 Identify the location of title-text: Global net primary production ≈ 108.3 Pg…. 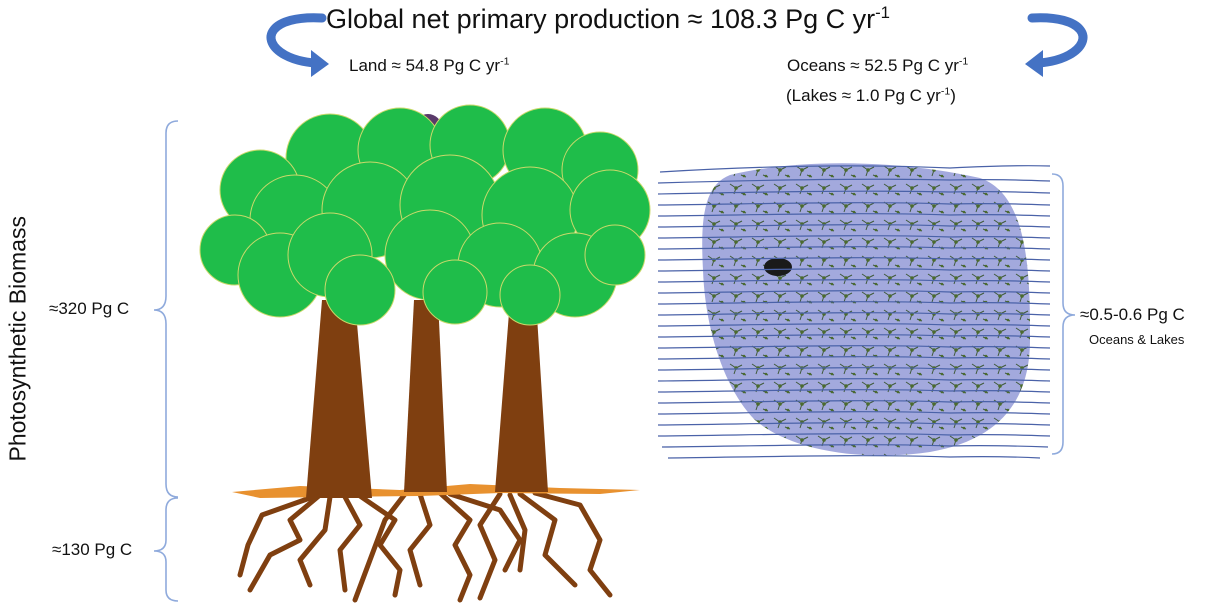
(601, 19).